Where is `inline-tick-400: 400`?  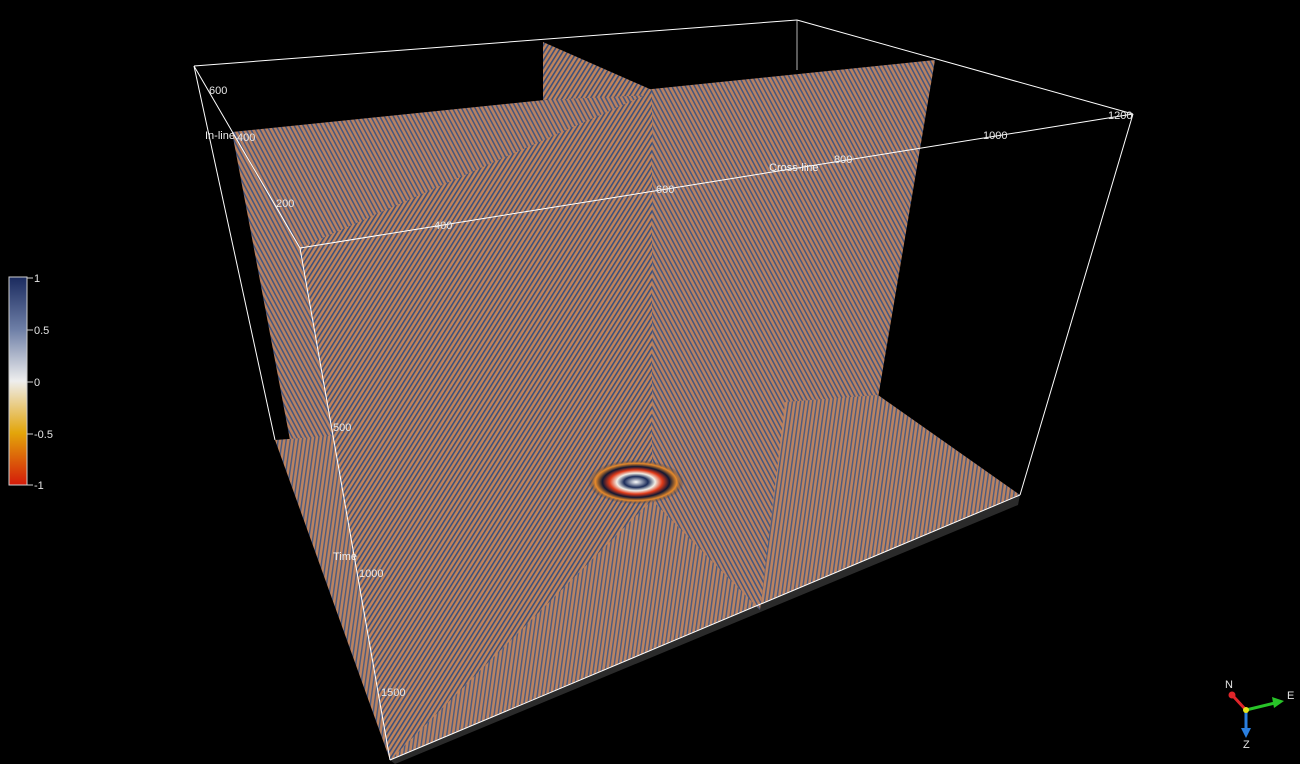
inline-tick-400: 400 is located at coordinates (246, 138).